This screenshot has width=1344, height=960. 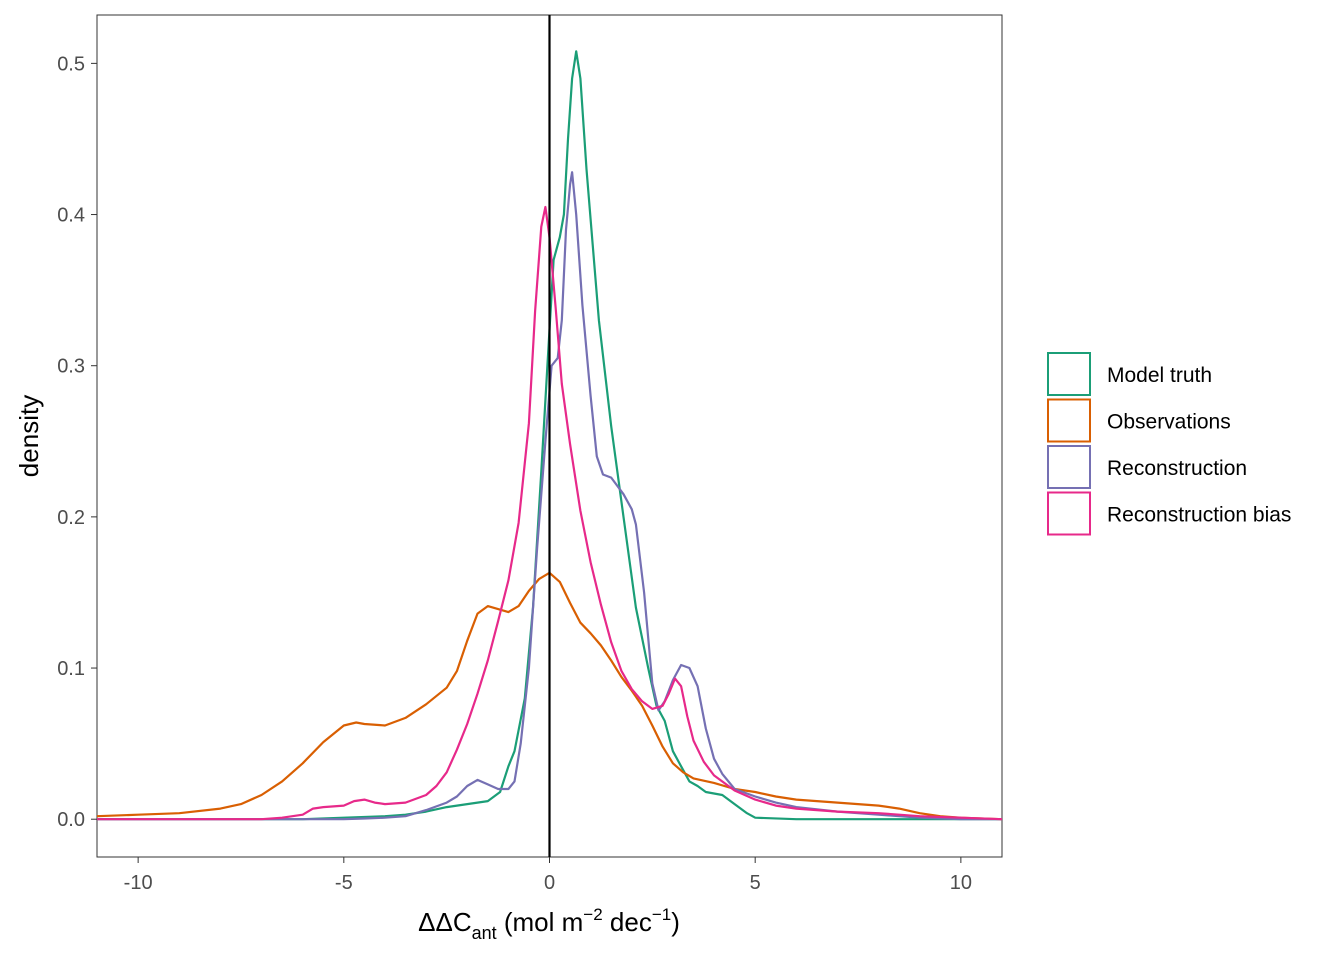 What do you see at coordinates (755, 883) in the screenshot?
I see `x-tick-label: 5` at bounding box center [755, 883].